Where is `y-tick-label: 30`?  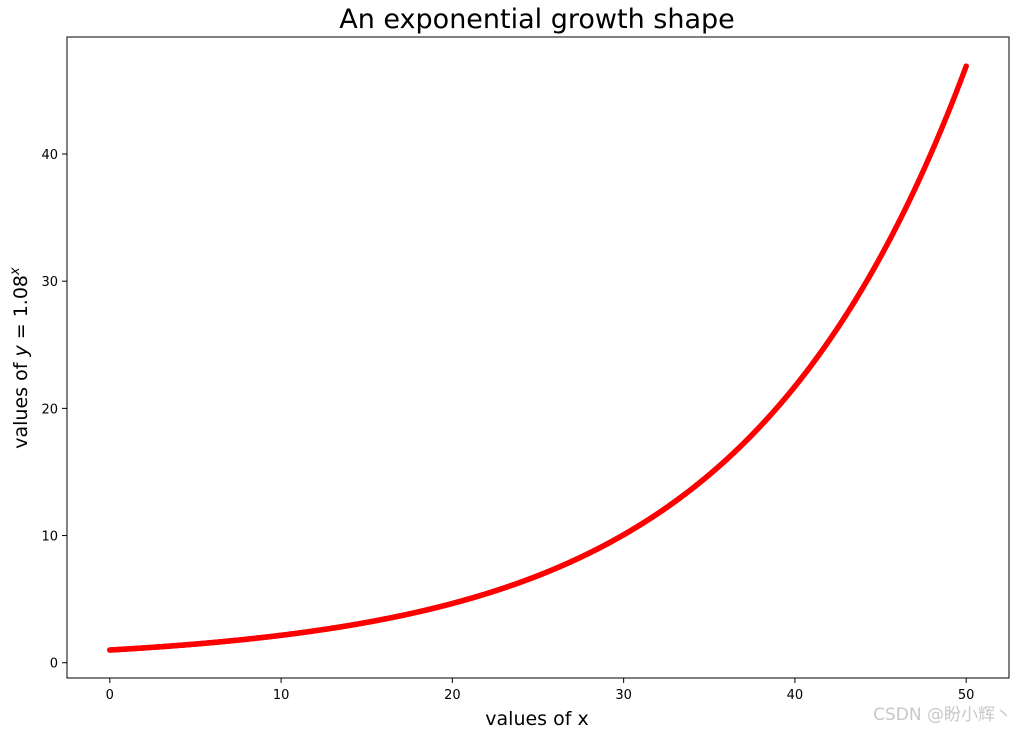
y-tick-label: 30 is located at coordinates (49, 282).